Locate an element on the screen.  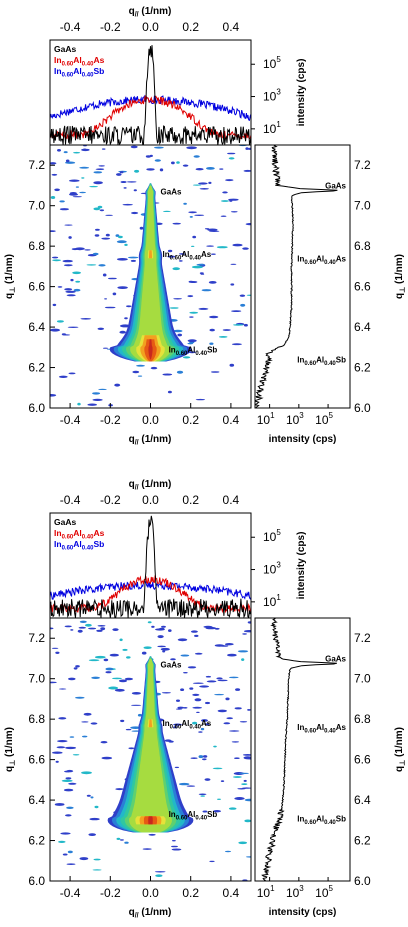
intensity-axis-label-right: intensity (cps) is located at coordinates (301, 566).